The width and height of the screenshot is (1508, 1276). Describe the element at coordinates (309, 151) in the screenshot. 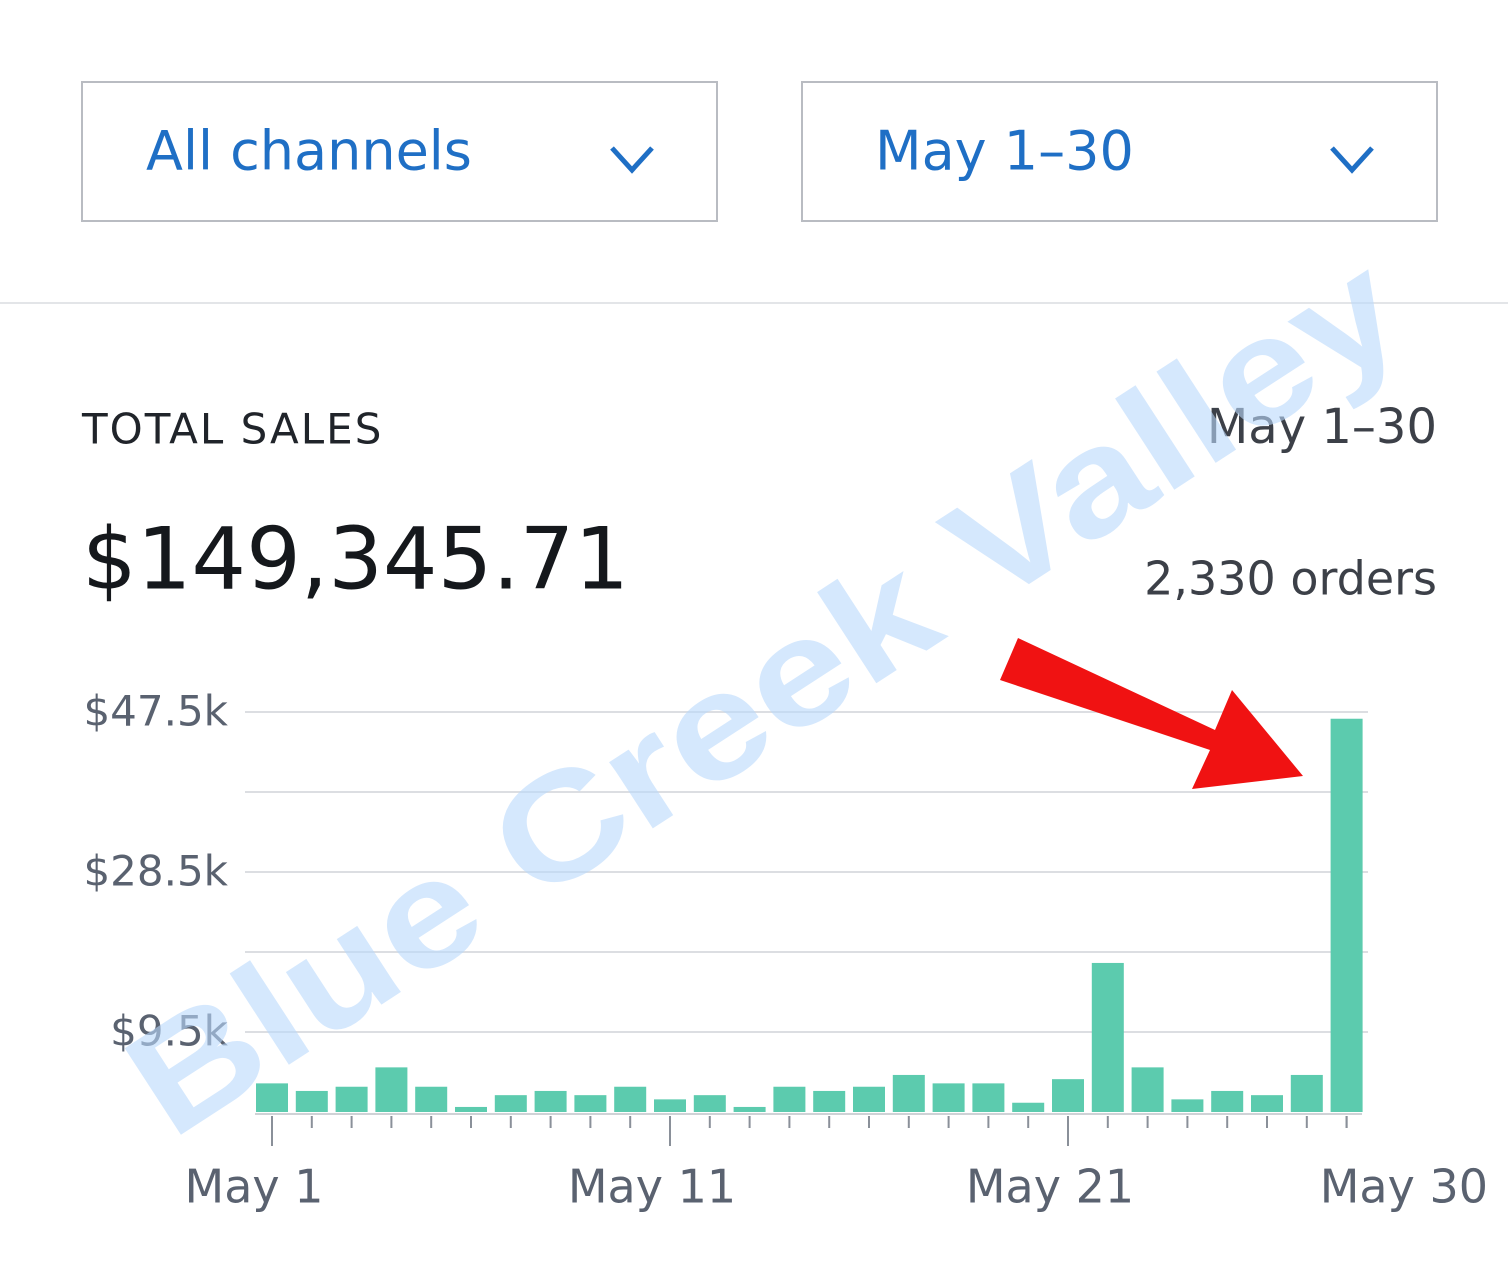

I see `dropdown-label: All channels` at that location.